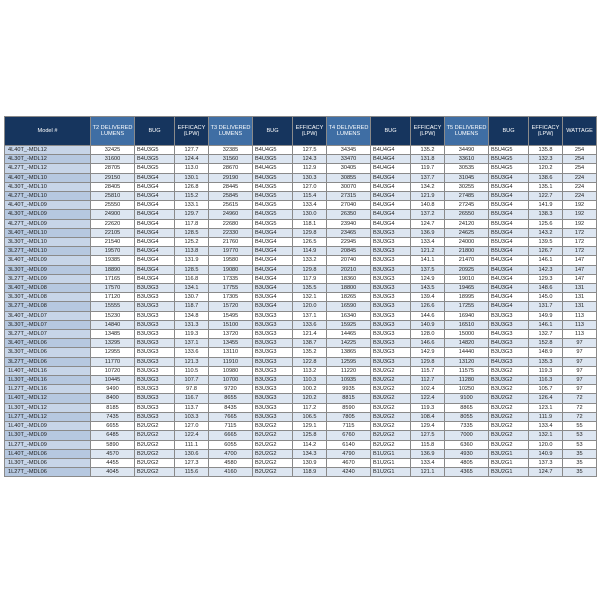 This screenshot has width=600, height=600. Describe the element at coordinates (191, 214) in the screenshot. I see `t2-efficacy-cell: 129.7` at that location.